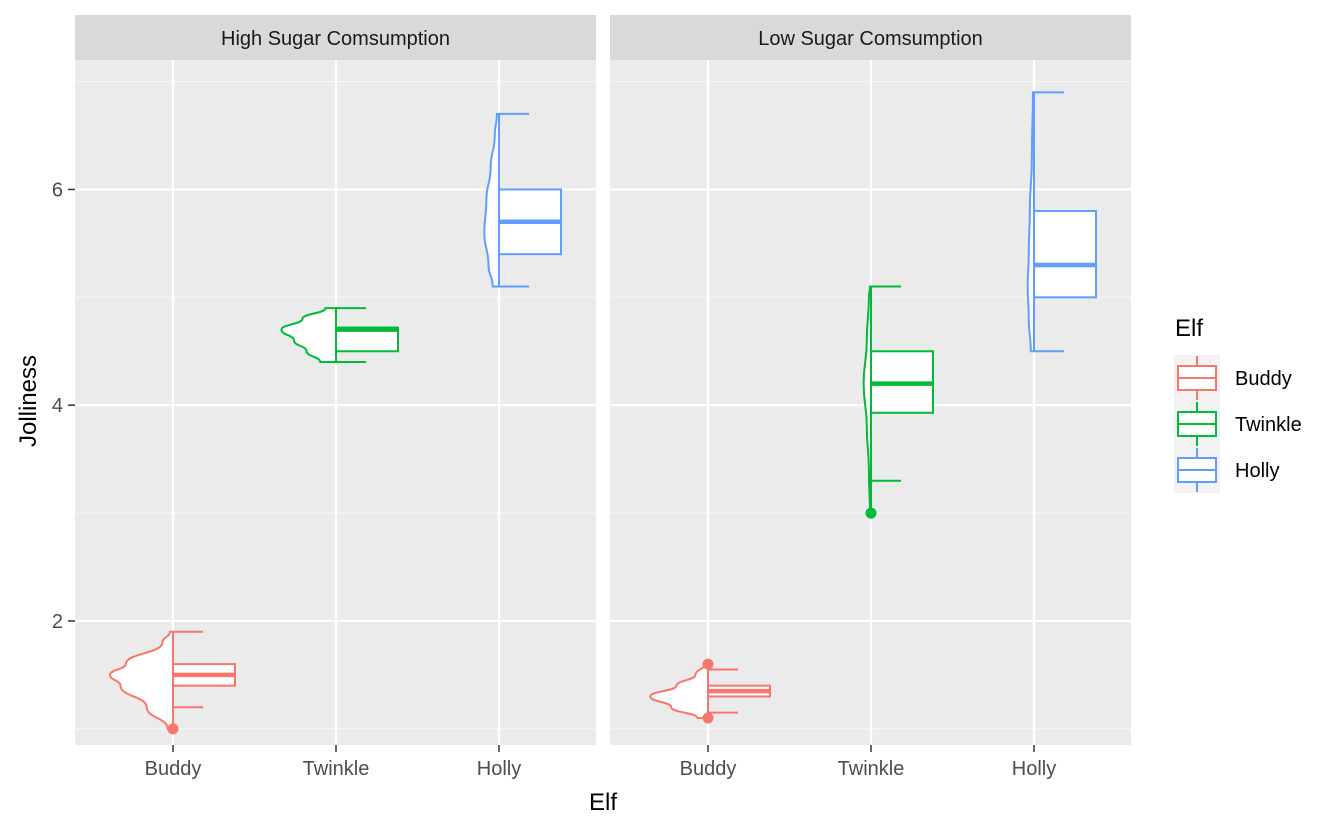 The height and width of the screenshot is (830, 1344). What do you see at coordinates (1189, 328) in the screenshot?
I see `legend-title: Elf` at bounding box center [1189, 328].